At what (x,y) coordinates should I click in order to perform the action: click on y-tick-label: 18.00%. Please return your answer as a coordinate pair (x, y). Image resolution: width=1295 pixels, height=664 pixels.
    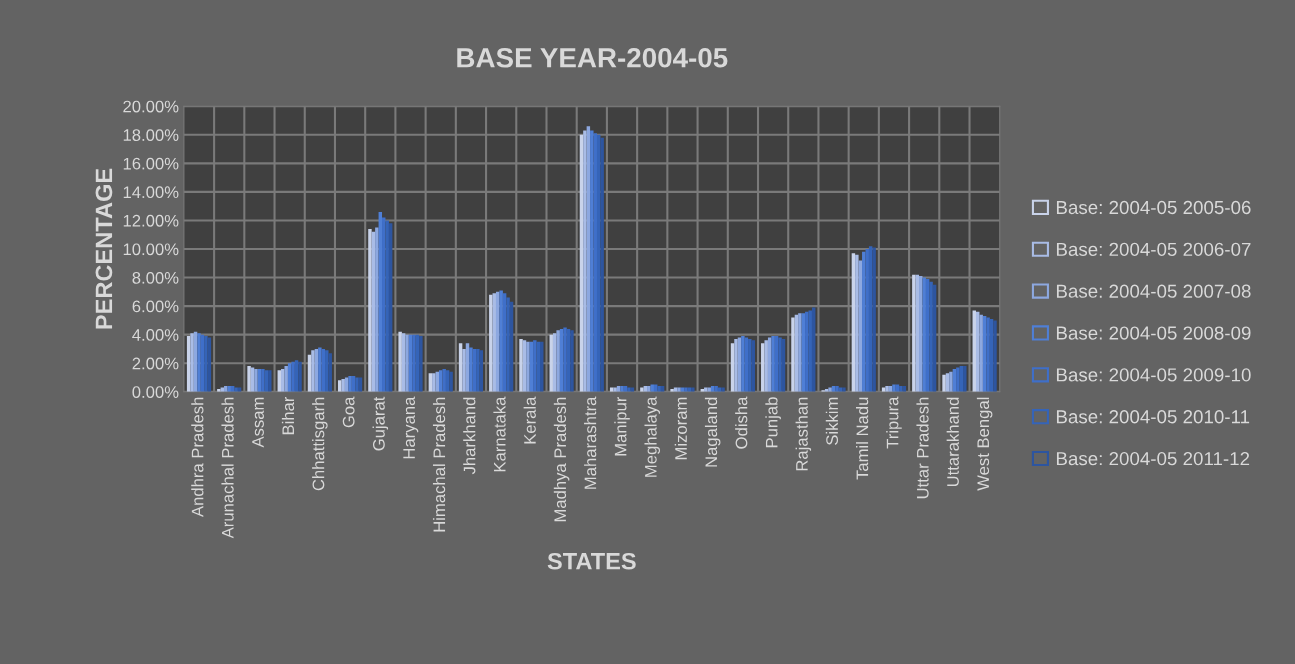
    Looking at the image, I should click on (151, 135).